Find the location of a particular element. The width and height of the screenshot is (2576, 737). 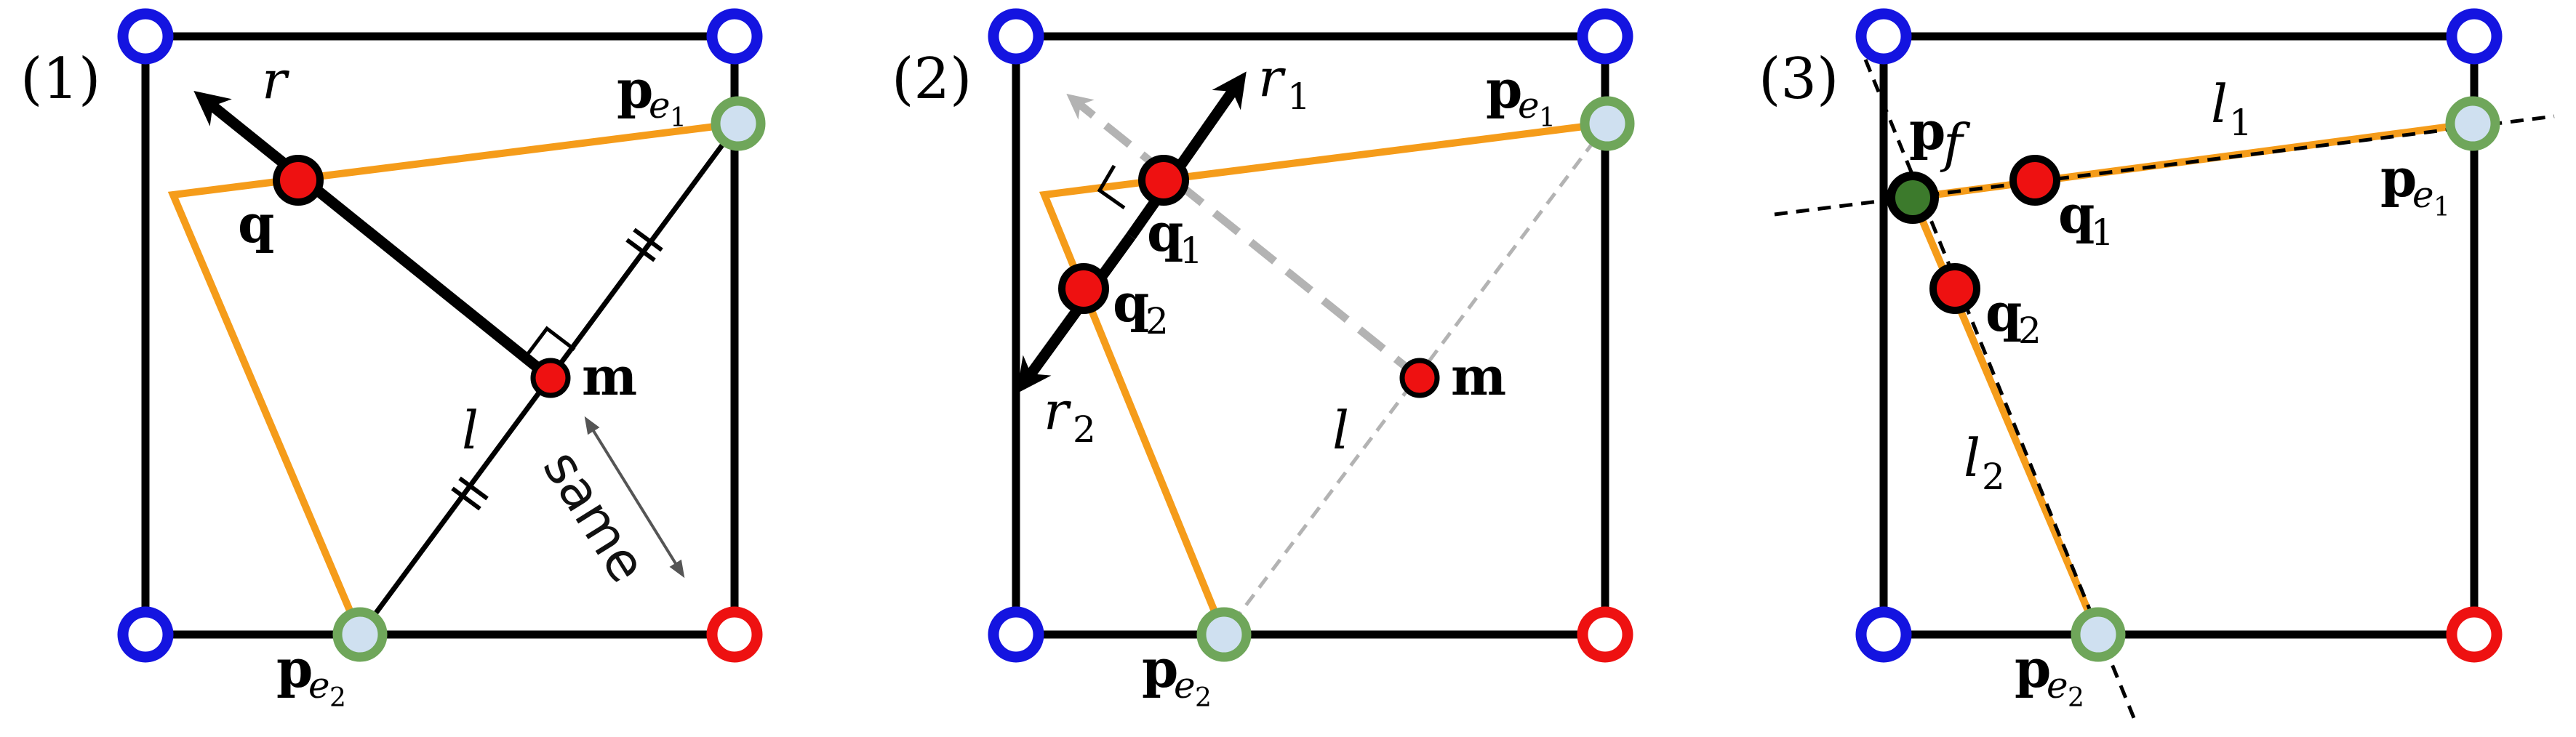

point-q is located at coordinates (298, 180).